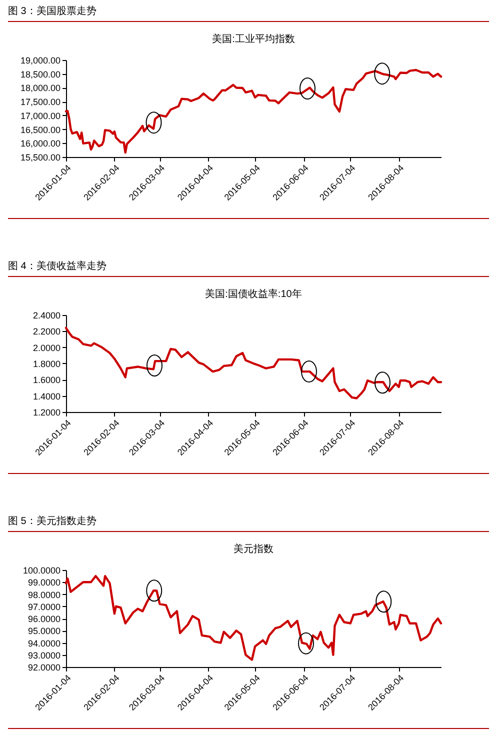 The height and width of the screenshot is (750, 497). What do you see at coordinates (253, 294) in the screenshot?
I see `chart-subtitle: 美国:国债收益率:10年` at bounding box center [253, 294].